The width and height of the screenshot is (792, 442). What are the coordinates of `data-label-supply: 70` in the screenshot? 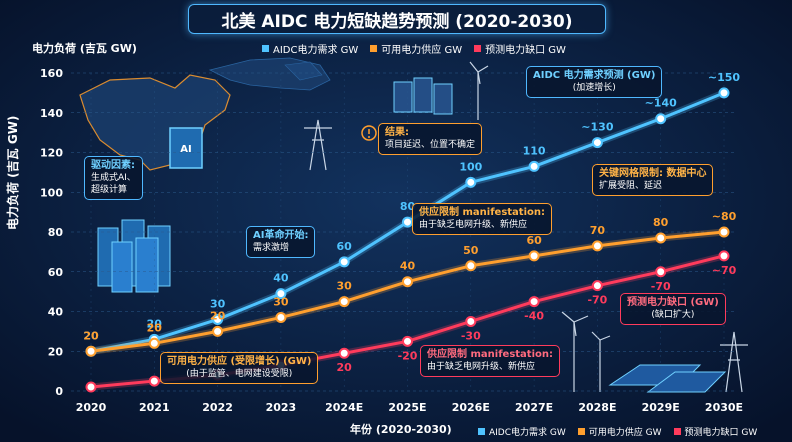 It's located at (598, 230).